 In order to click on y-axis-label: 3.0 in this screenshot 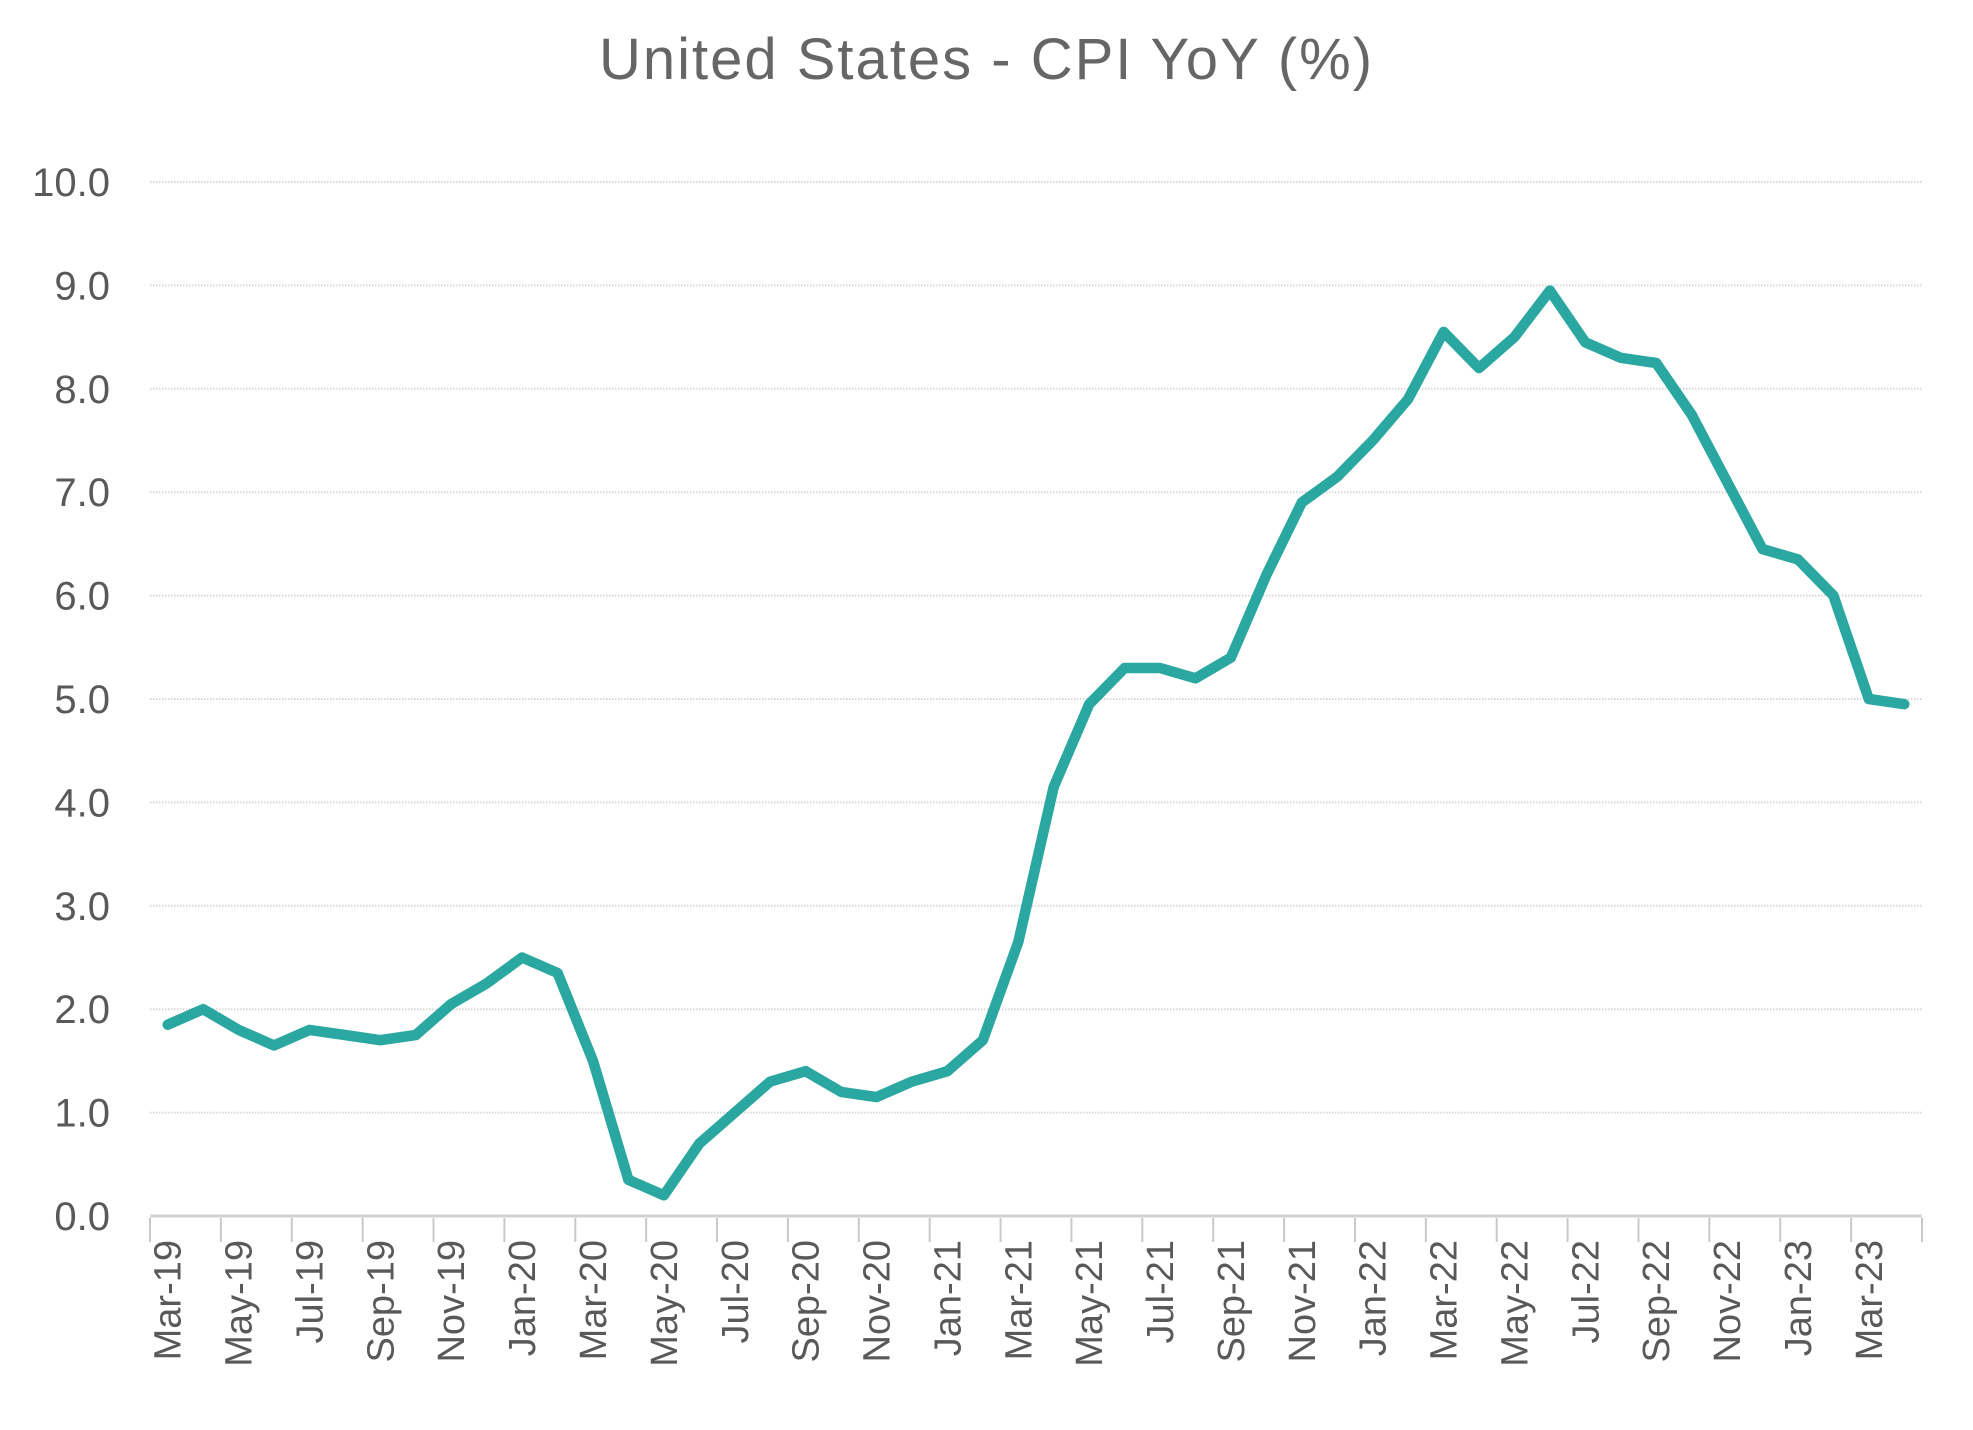, I will do `click(82, 907)`.